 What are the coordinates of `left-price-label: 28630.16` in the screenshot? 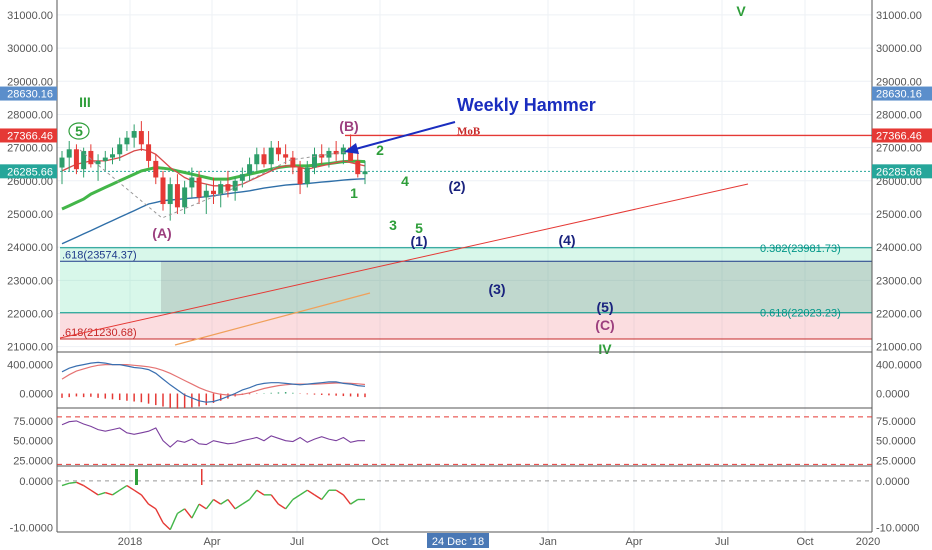 It's located at (30, 95).